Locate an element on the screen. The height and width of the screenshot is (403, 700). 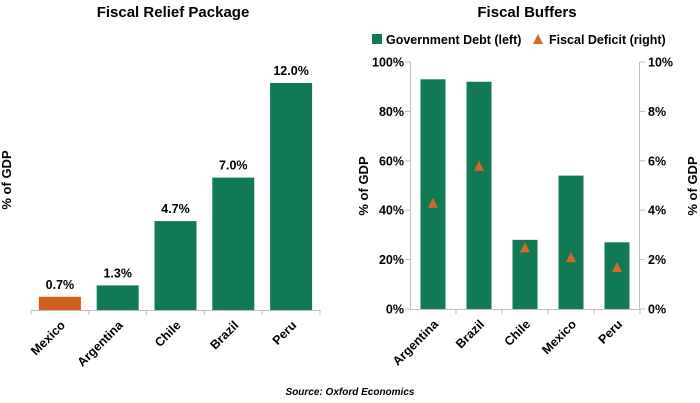
legend-label-deficit: Fiscal Deficit (right) is located at coordinates (607, 40).